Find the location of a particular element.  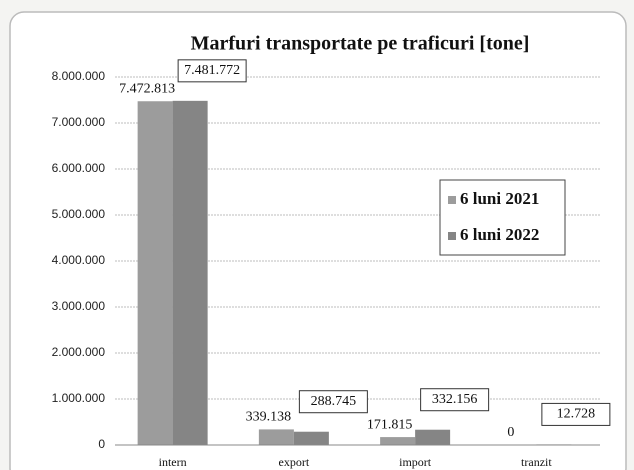

y-tick-label: 4.000.000 is located at coordinates (79, 260).